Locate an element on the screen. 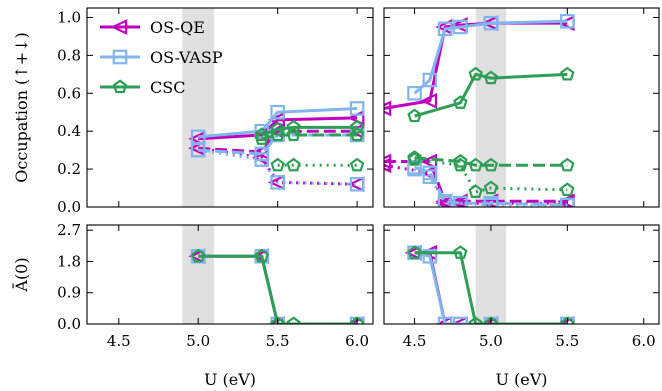 This screenshot has width=662, height=391. y-tick-label: 0.2 is located at coordinates (69, 169).